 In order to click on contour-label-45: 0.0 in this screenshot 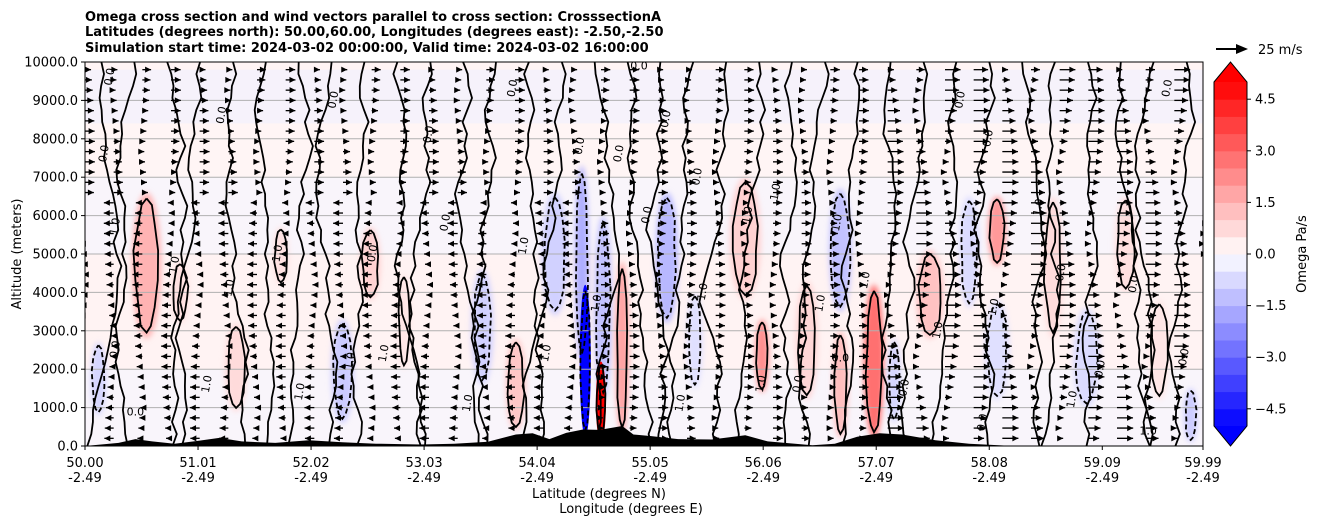, I will do `click(1061, 272)`.